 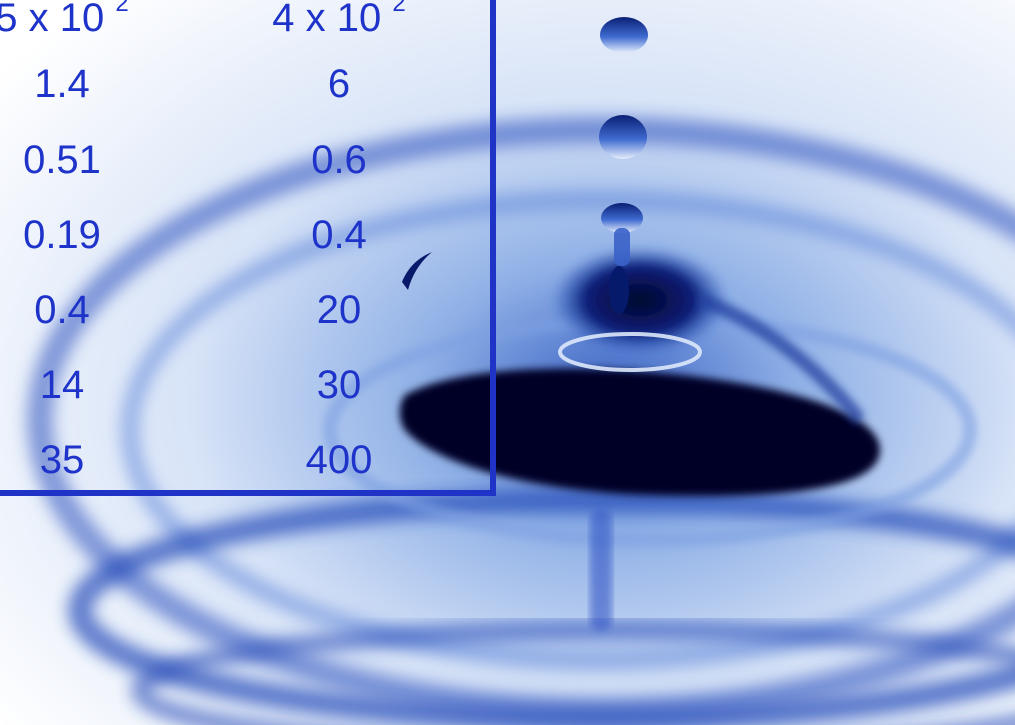 I want to click on table-cell: 35, so click(x=62, y=460).